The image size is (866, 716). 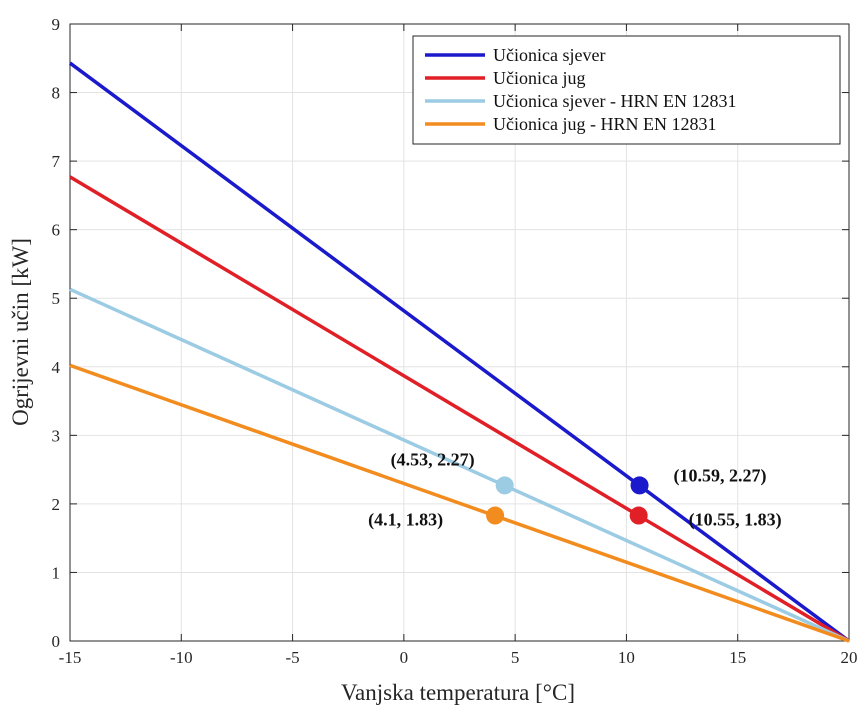 I want to click on y-tick-label: 2, so click(x=56, y=504).